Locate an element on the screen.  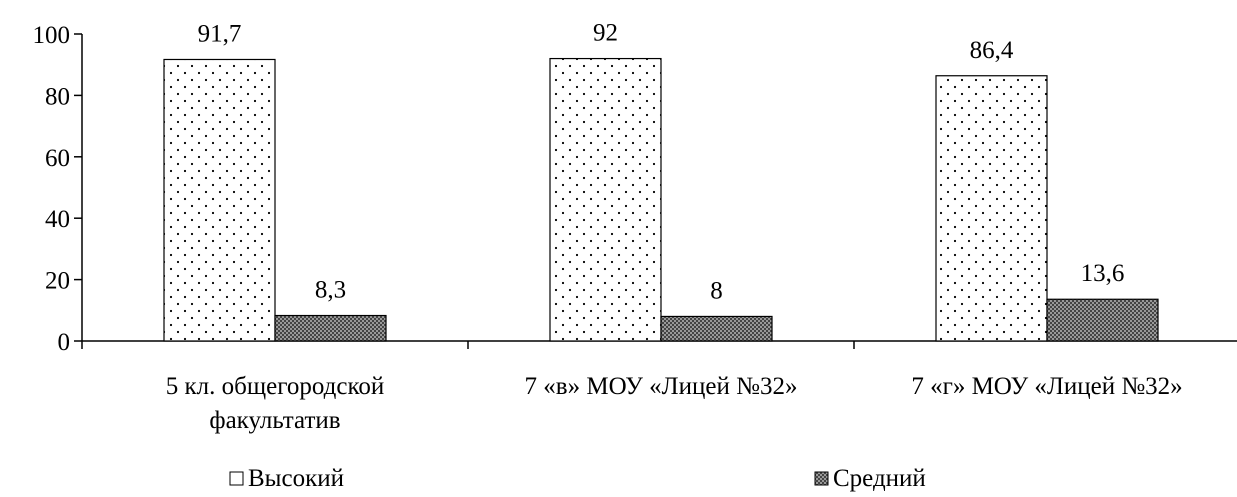
category-label: 7 «в» МОУ «Лицей №32» is located at coordinates (661, 386).